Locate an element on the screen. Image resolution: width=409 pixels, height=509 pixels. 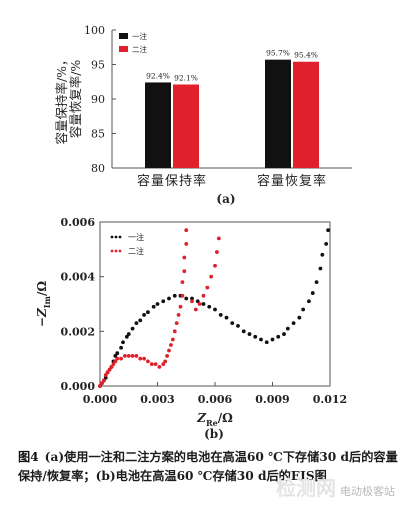
y-tick-label: 0.002 is located at coordinates (78, 331).